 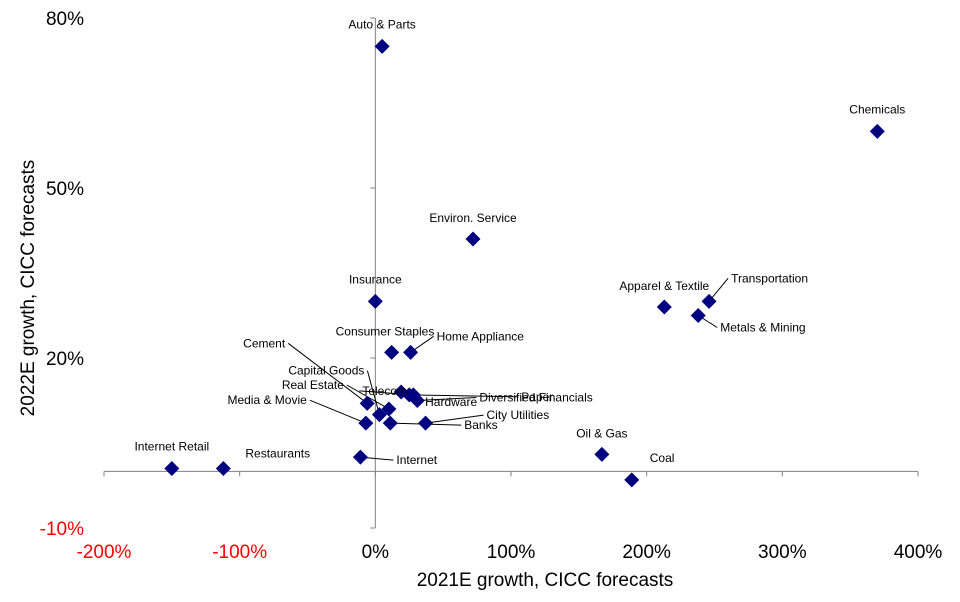 I want to click on point-label-capital-goods: Capital Goods, so click(x=326, y=371).